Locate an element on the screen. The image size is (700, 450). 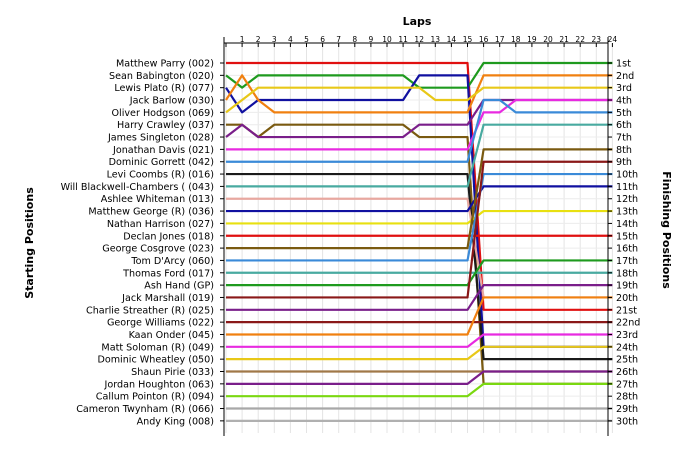
finishing-position-label: 2nd is located at coordinates (625, 76).